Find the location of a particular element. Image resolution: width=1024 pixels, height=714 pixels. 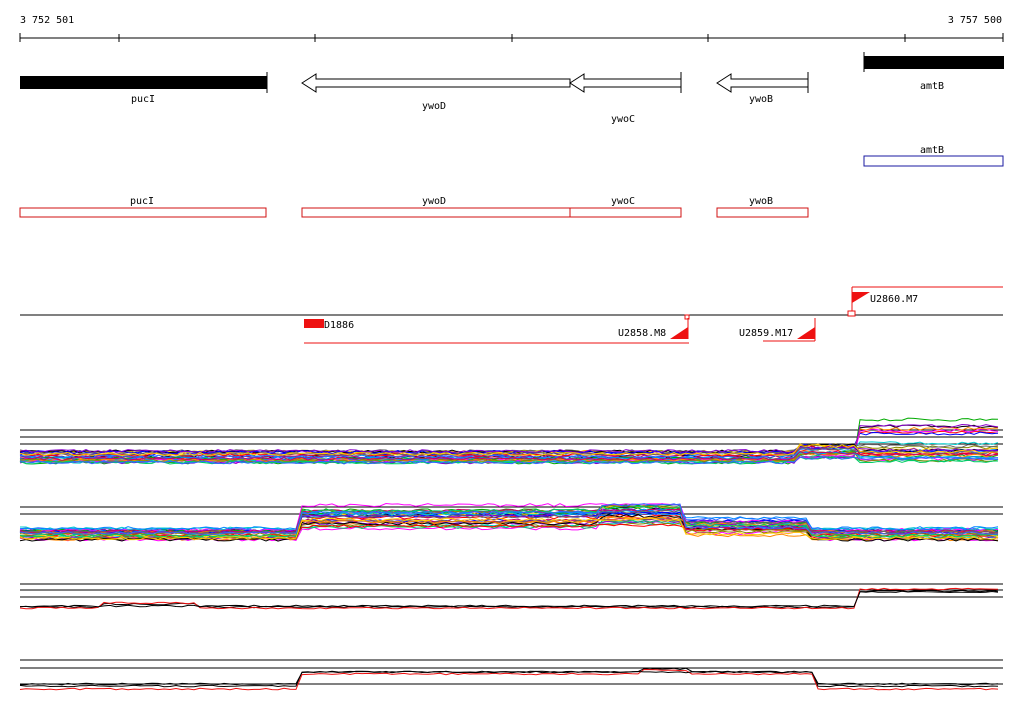

annotation-track-blue: amtB is located at coordinates (933, 156).